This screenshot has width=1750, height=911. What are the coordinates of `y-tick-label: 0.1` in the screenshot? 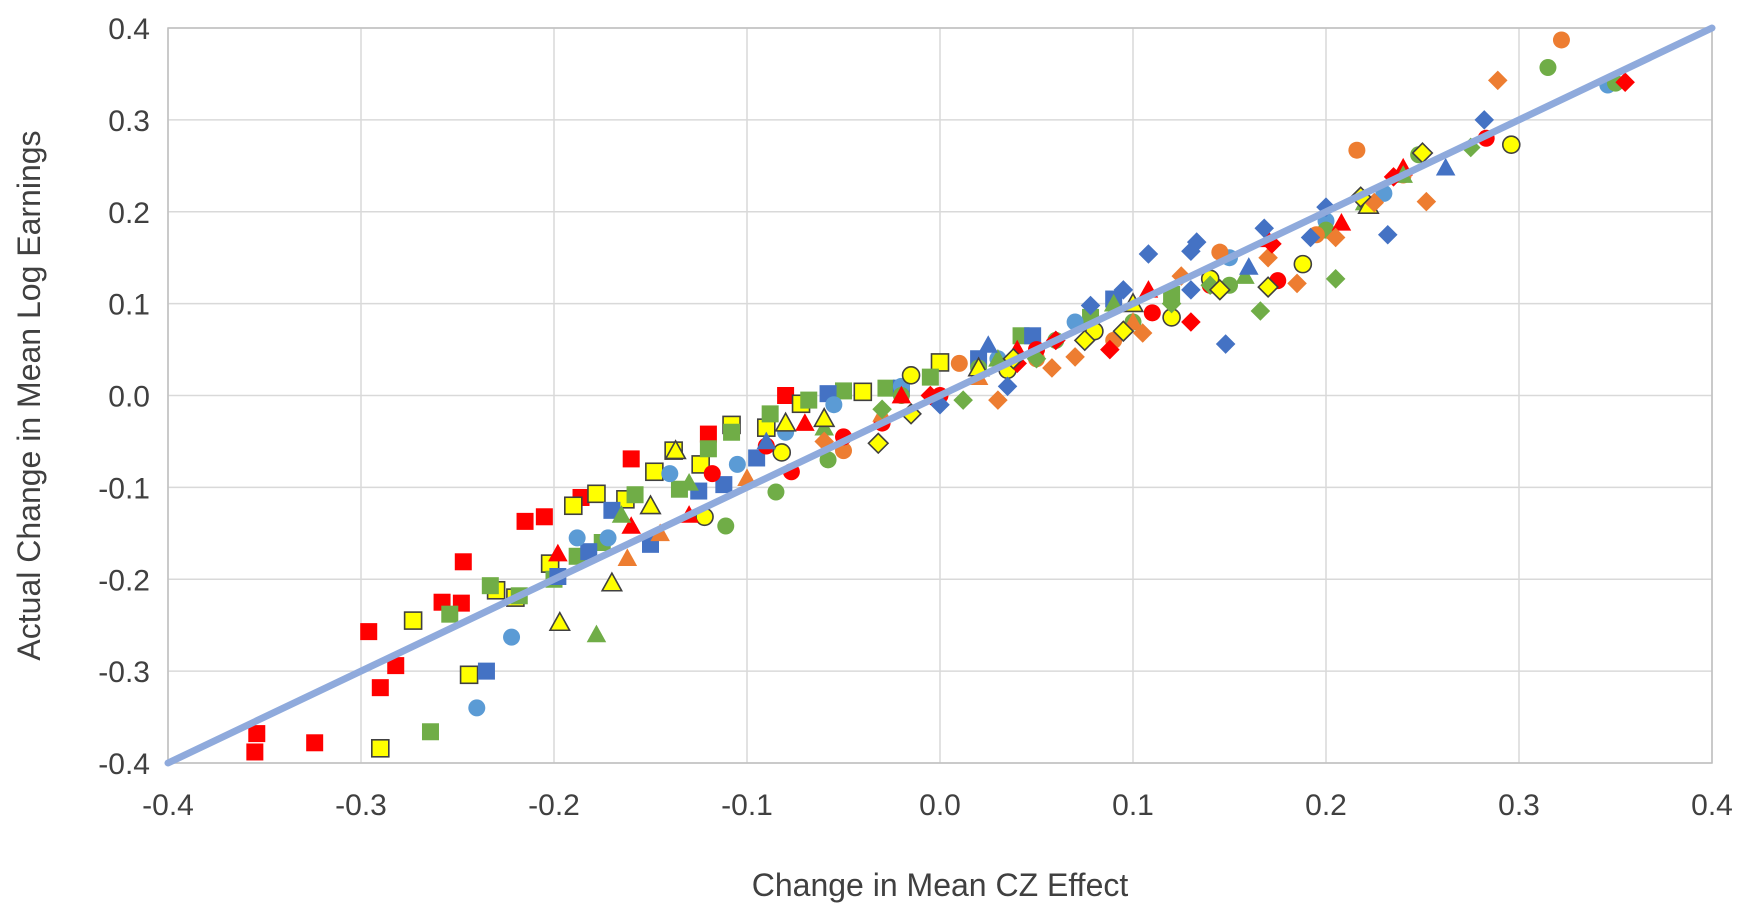 It's located at (129, 305).